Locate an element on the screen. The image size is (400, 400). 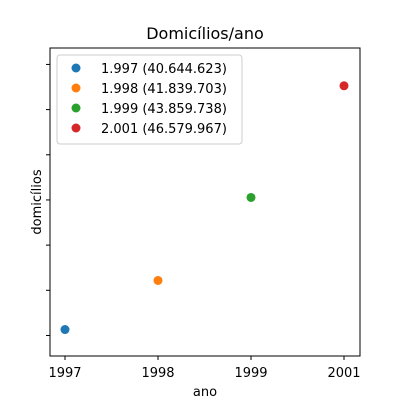
chart-title: Domicílios/ano is located at coordinates (205, 33).